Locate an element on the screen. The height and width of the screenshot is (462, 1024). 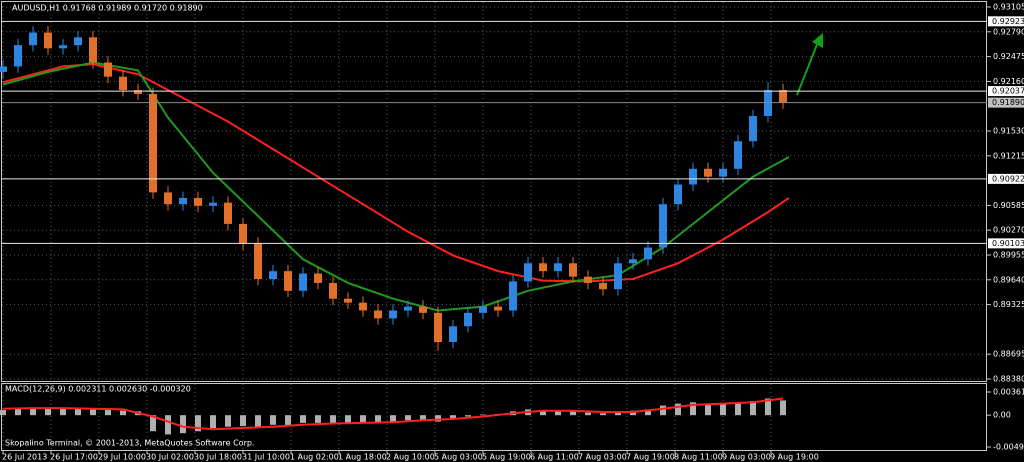
x-tick-label: 1 Aug 18:00 is located at coordinates (362, 457).